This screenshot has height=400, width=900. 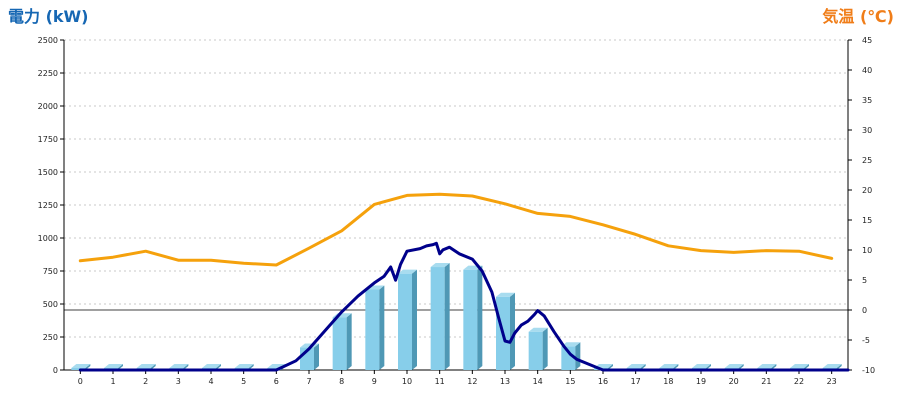 What do you see at coordinates (472, 381) in the screenshot?
I see `x-tick-label: 12` at bounding box center [472, 381].